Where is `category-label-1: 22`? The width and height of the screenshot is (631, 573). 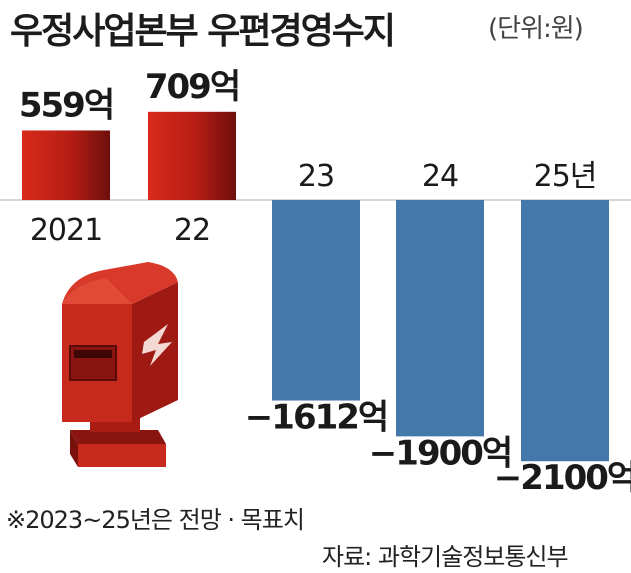
category-label-1: 22 is located at coordinates (192, 230).